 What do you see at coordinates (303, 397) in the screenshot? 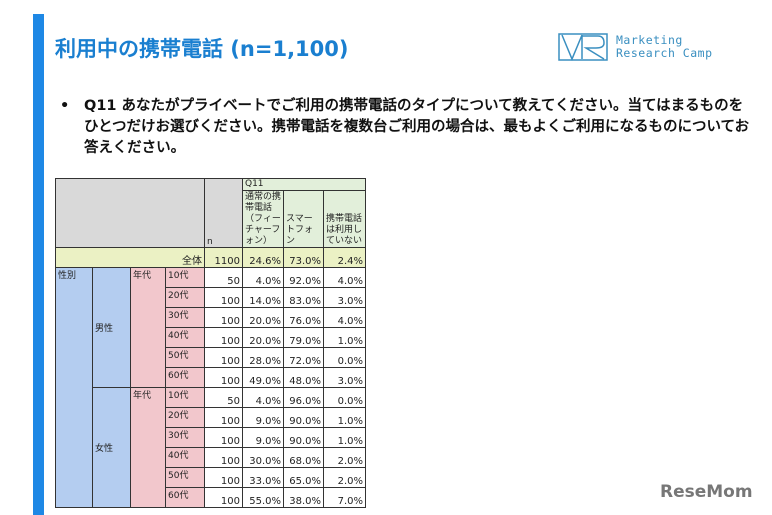
I see `value-cell: 96.0%` at bounding box center [303, 397].